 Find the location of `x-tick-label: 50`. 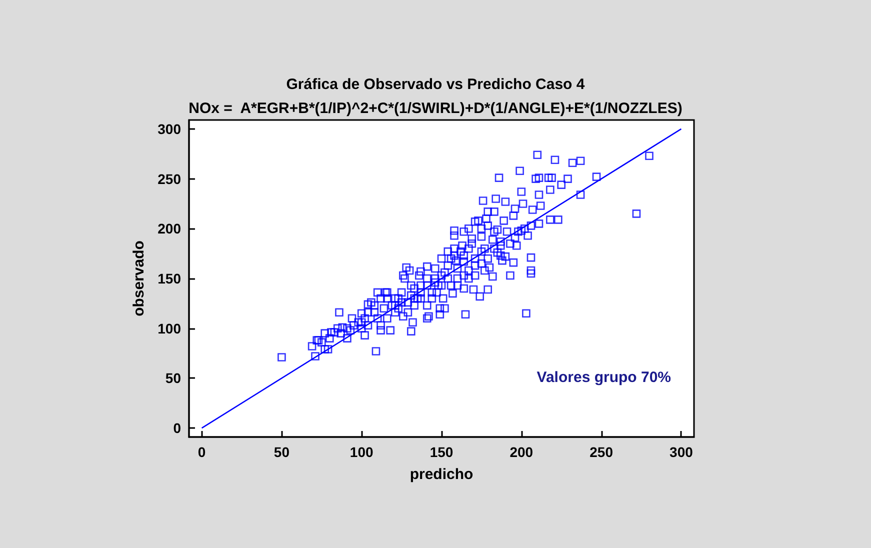

x-tick-label: 50 is located at coordinates (282, 452).